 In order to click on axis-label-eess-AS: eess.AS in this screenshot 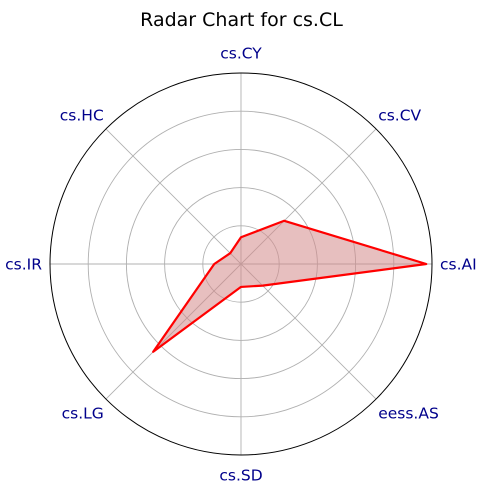, I will do `click(408, 414)`.